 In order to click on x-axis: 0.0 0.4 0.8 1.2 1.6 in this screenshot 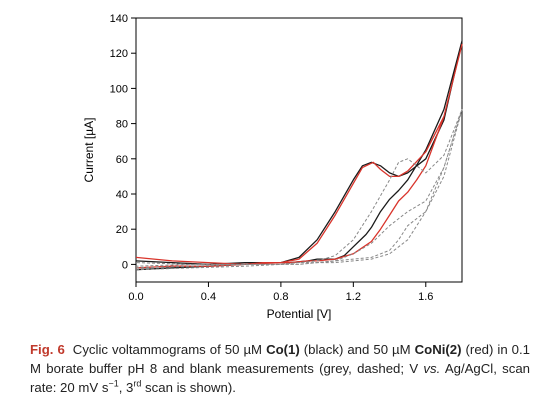, I will do `click(280, 292)`.